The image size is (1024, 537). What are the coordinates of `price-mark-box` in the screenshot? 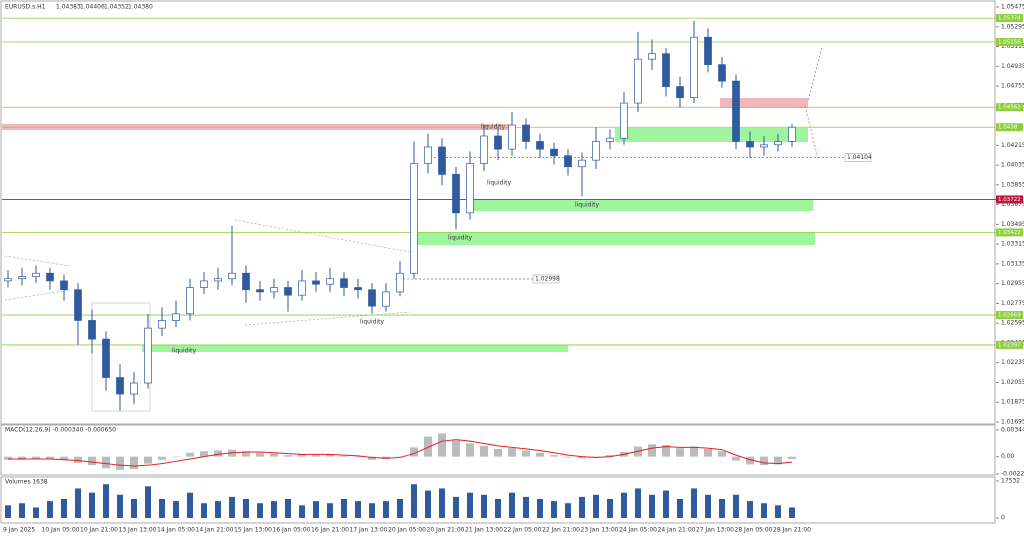 It's located at (546, 279).